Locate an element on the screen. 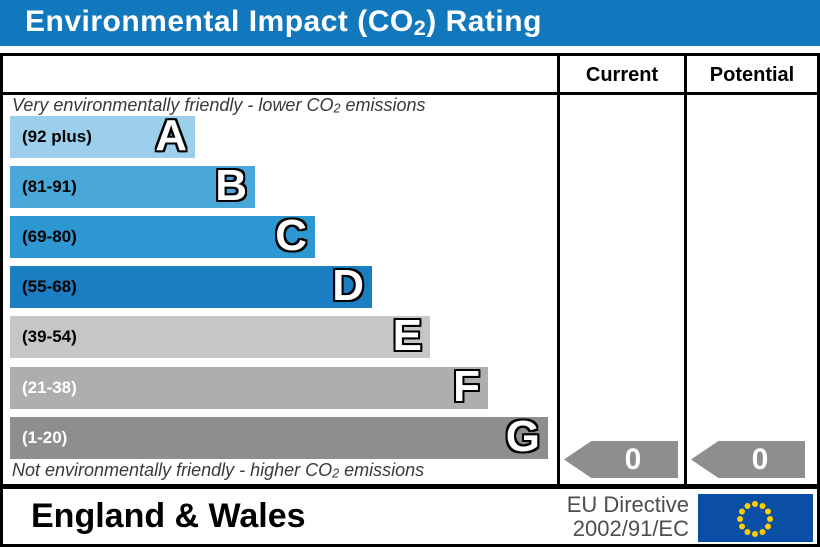 The image size is (820, 547). top-note-co2-subscript: 2 is located at coordinates (337, 108).